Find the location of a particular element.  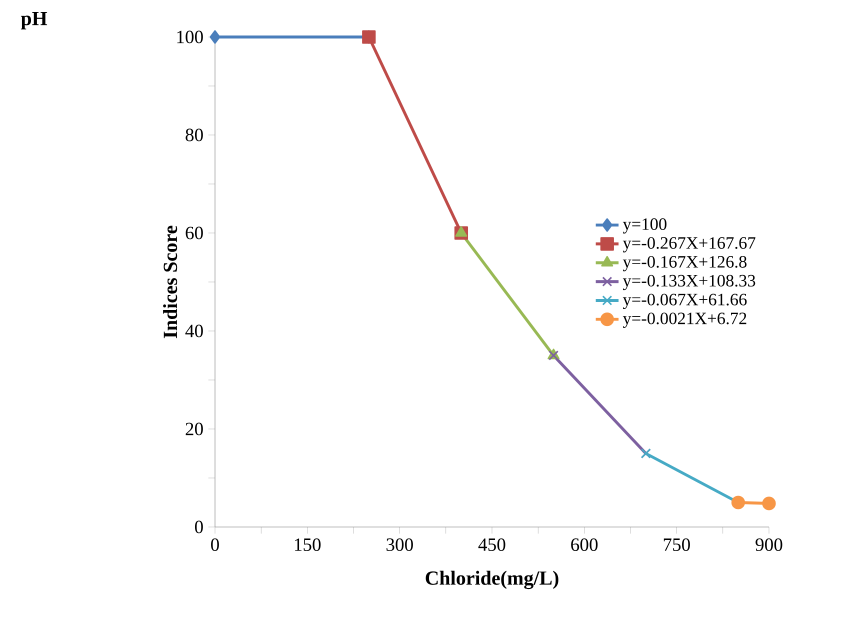

y-axis-title: Indices Score is located at coordinates (170, 282).